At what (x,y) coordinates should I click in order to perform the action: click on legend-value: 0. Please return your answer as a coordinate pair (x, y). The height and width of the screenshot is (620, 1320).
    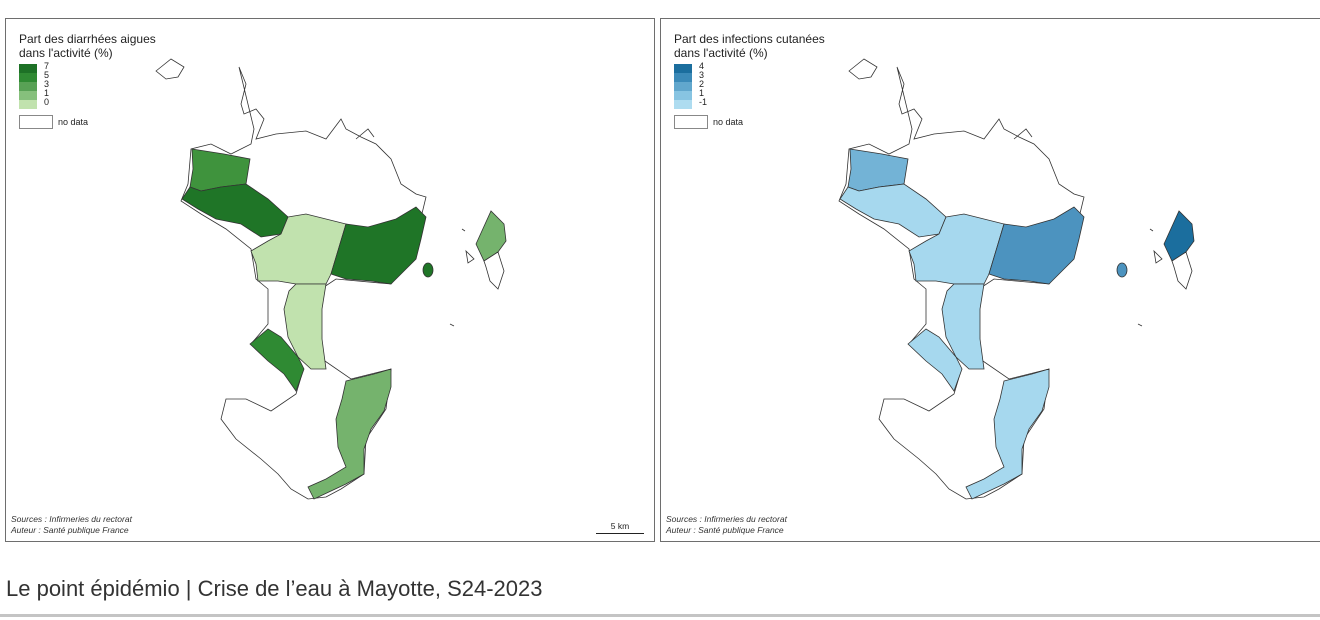
    Looking at the image, I should click on (47, 102).